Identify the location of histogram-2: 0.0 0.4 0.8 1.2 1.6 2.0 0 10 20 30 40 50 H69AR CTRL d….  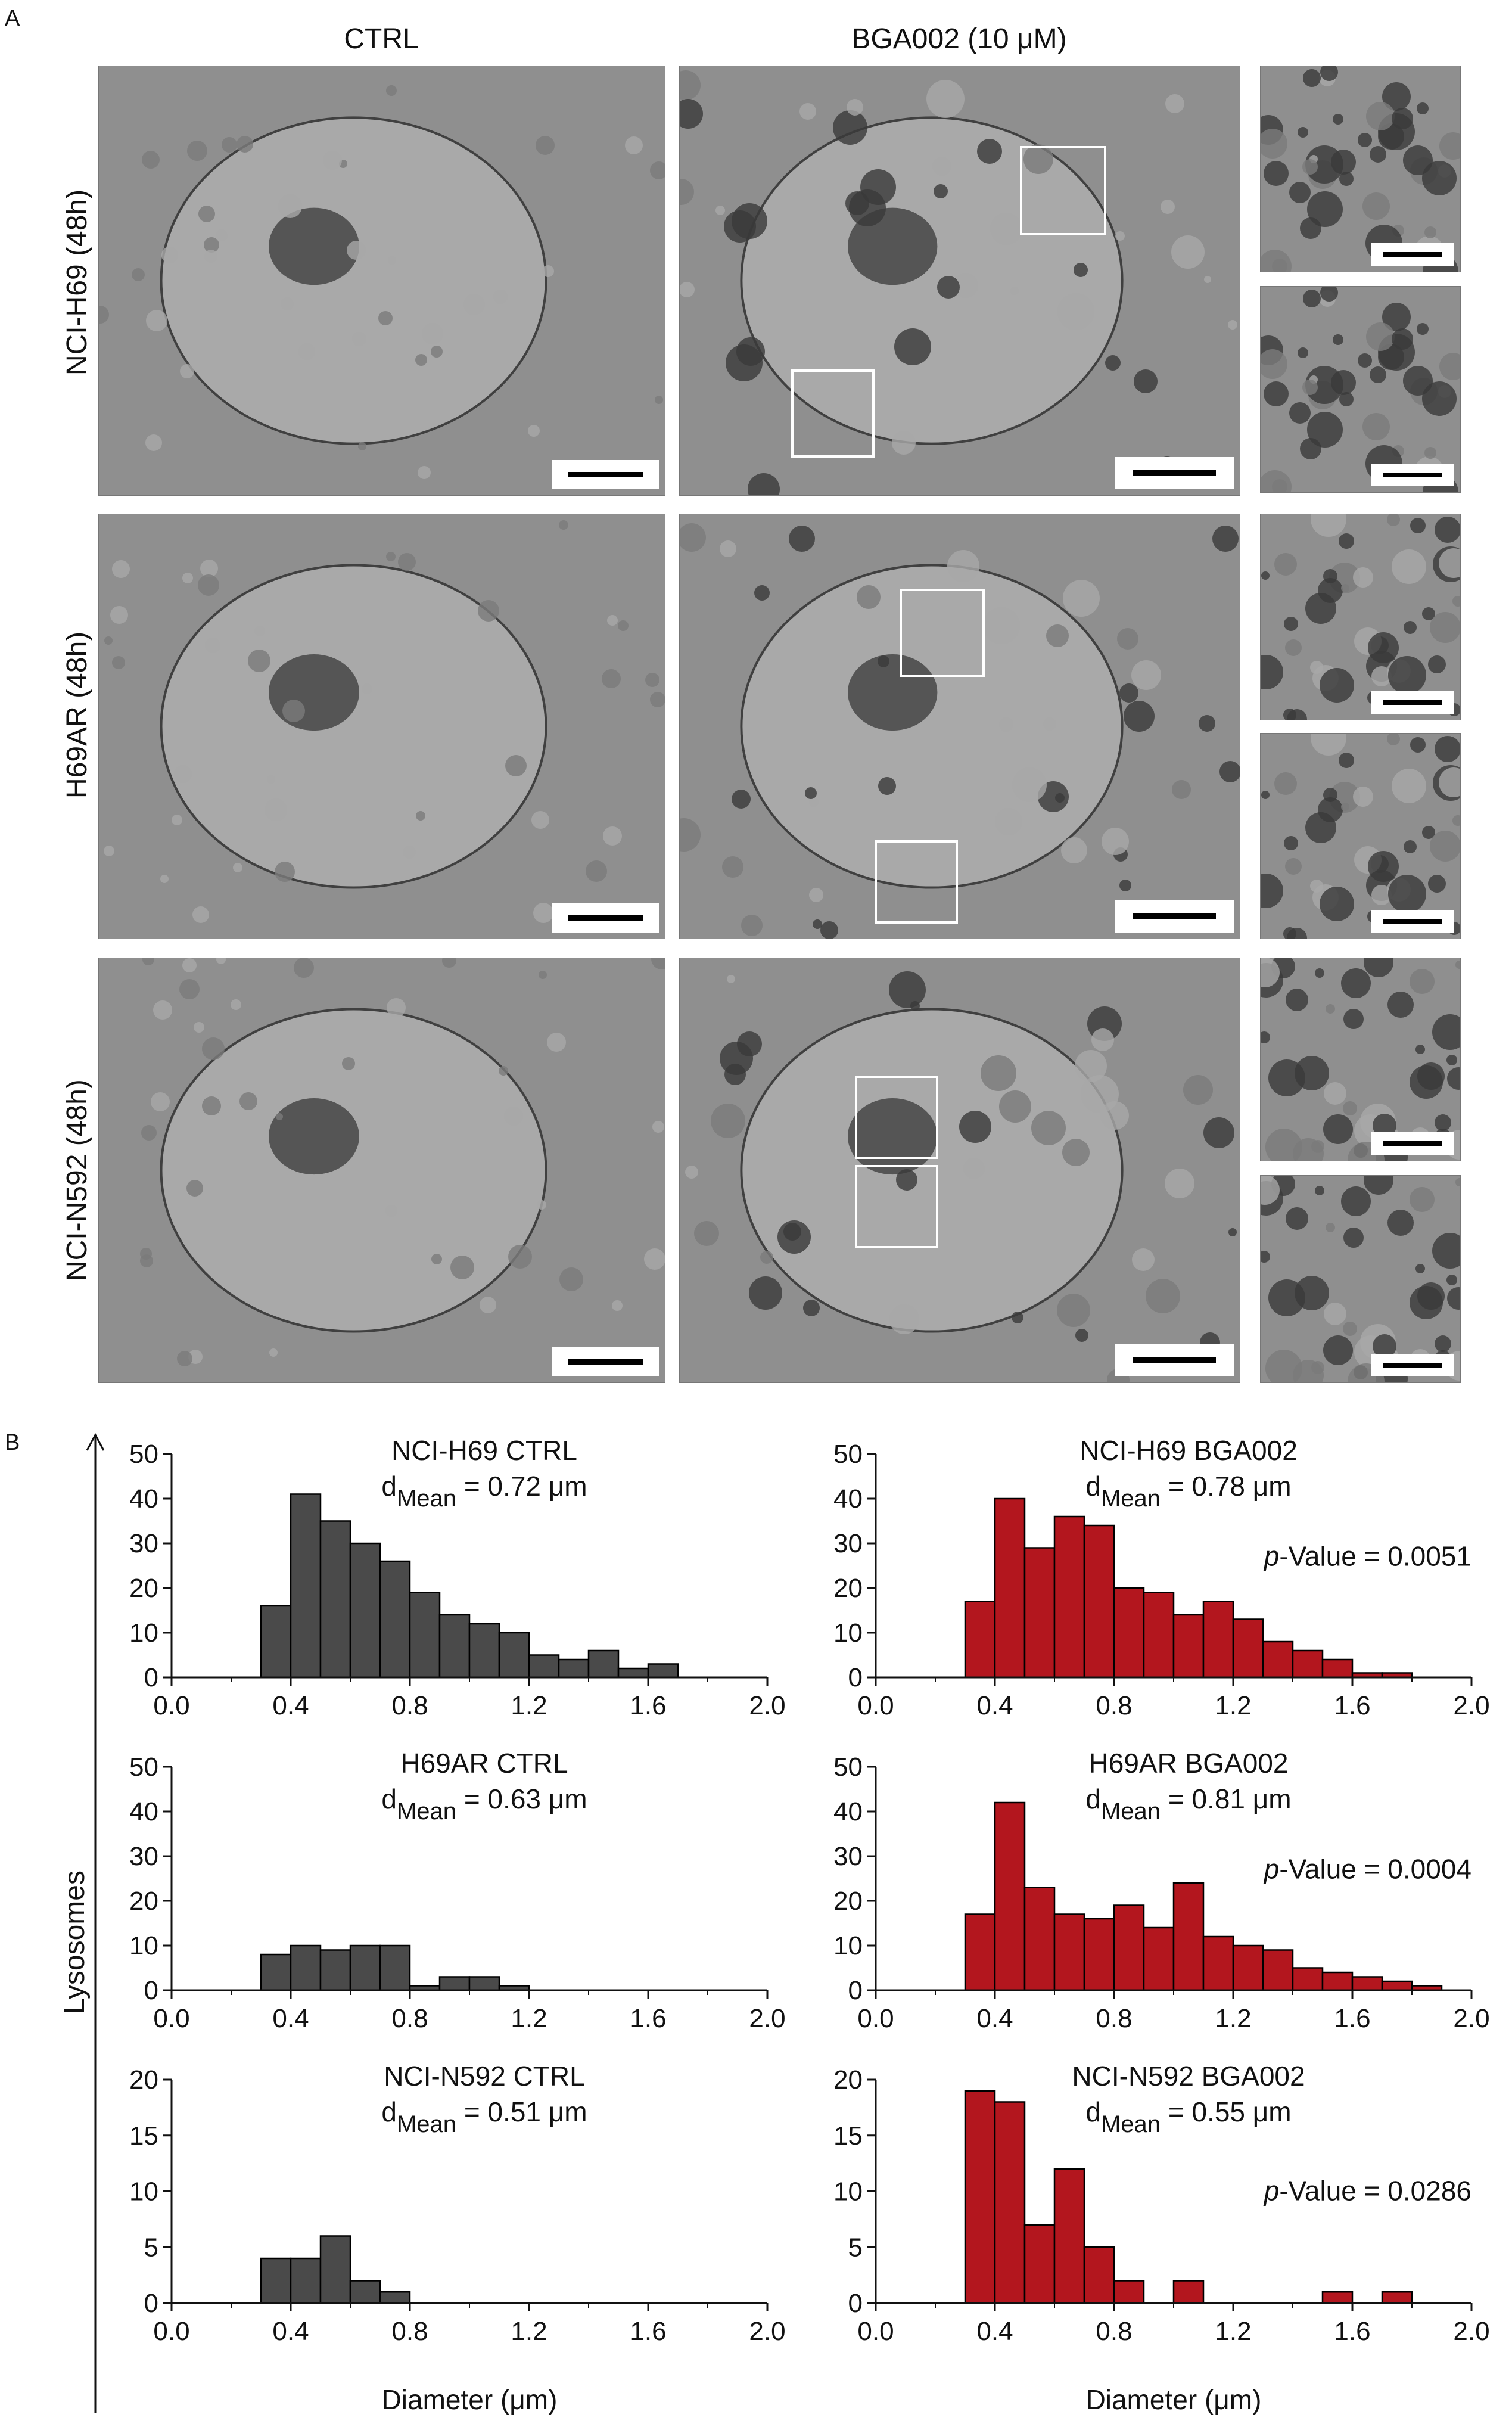
(457, 1890).